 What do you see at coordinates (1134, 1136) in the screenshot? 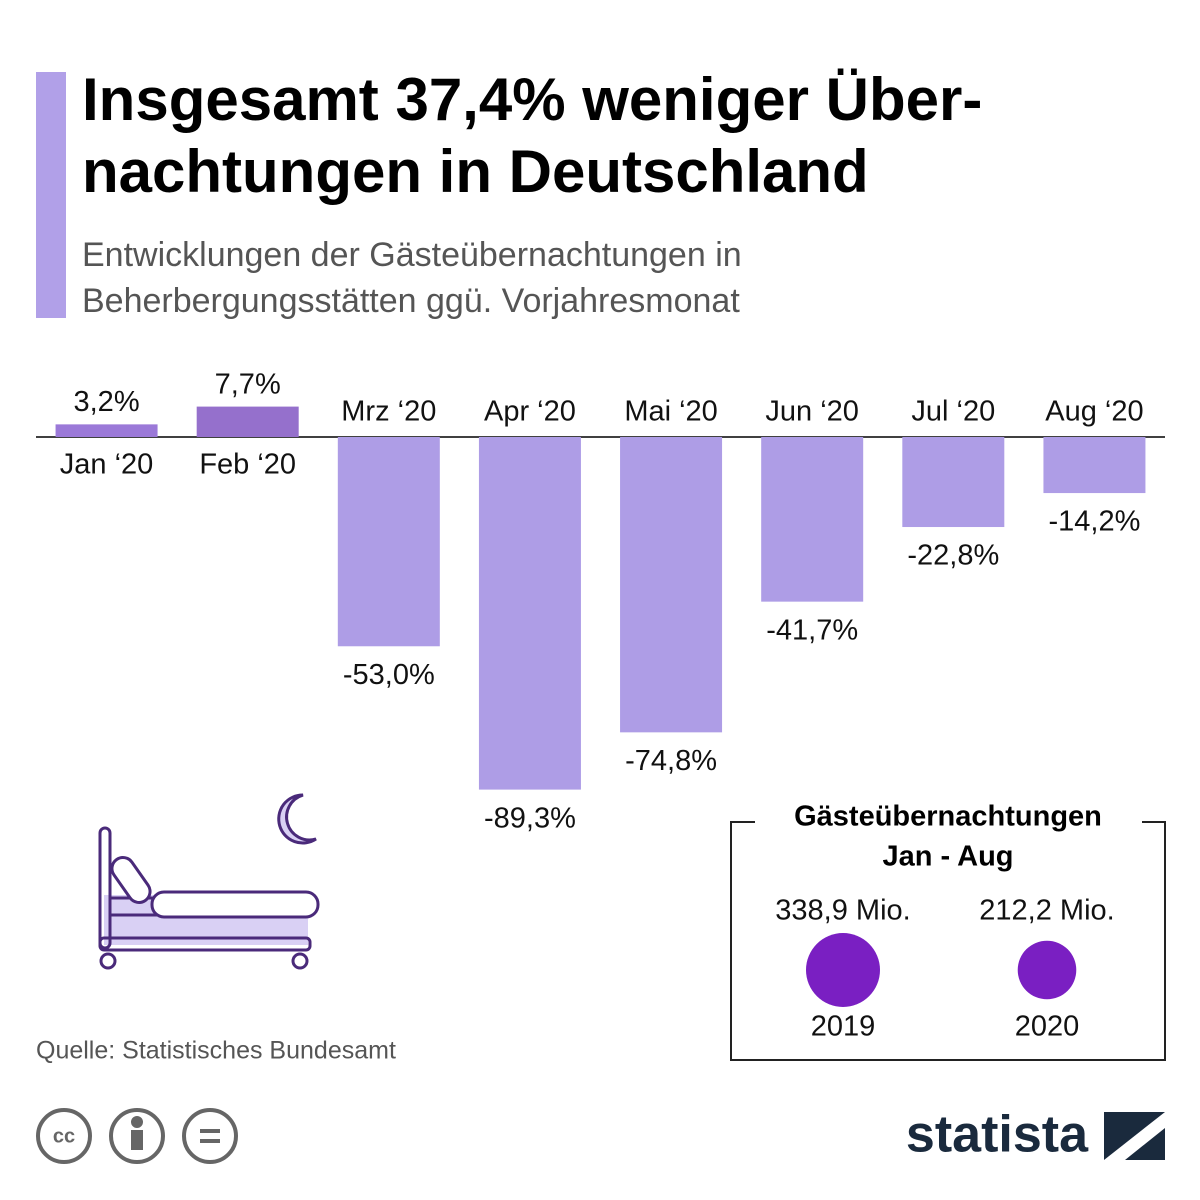
I see `logo-mark` at bounding box center [1134, 1136].